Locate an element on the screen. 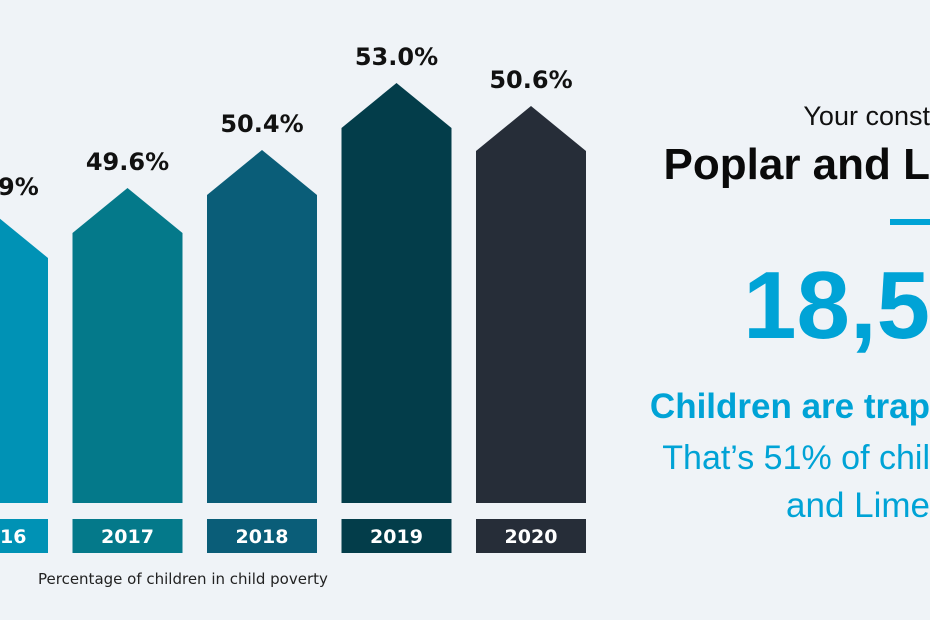 Image resolution: width=930 pixels, height=620 pixels. category-box-2020 is located at coordinates (531, 536).